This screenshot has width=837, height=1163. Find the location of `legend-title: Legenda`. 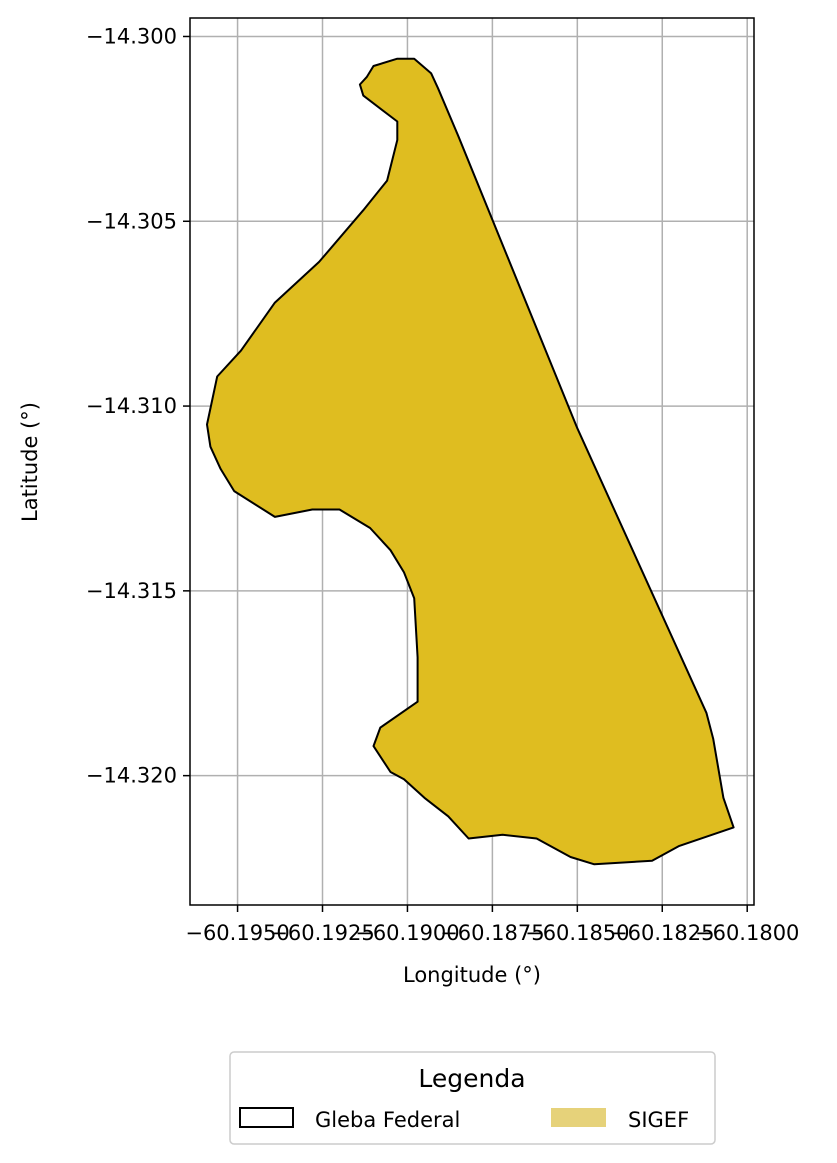

legend-title: Legenda is located at coordinates (471, 1078).